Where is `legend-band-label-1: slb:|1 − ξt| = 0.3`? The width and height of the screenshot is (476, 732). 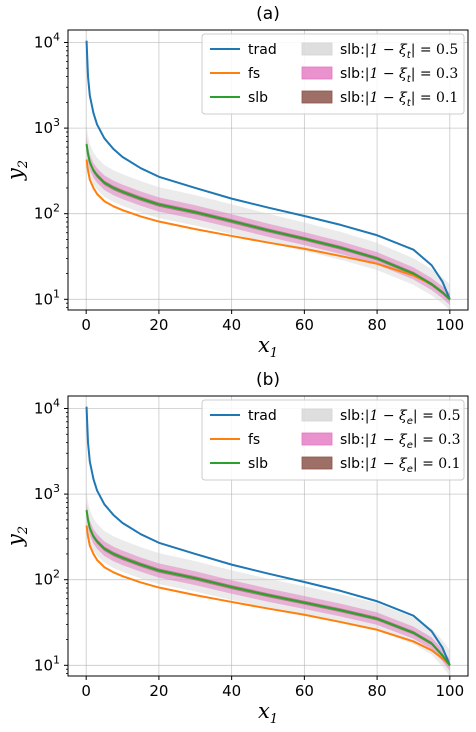
legend-band-label-1: slb:|1 − ξt| = 0.3 is located at coordinates (399, 75).